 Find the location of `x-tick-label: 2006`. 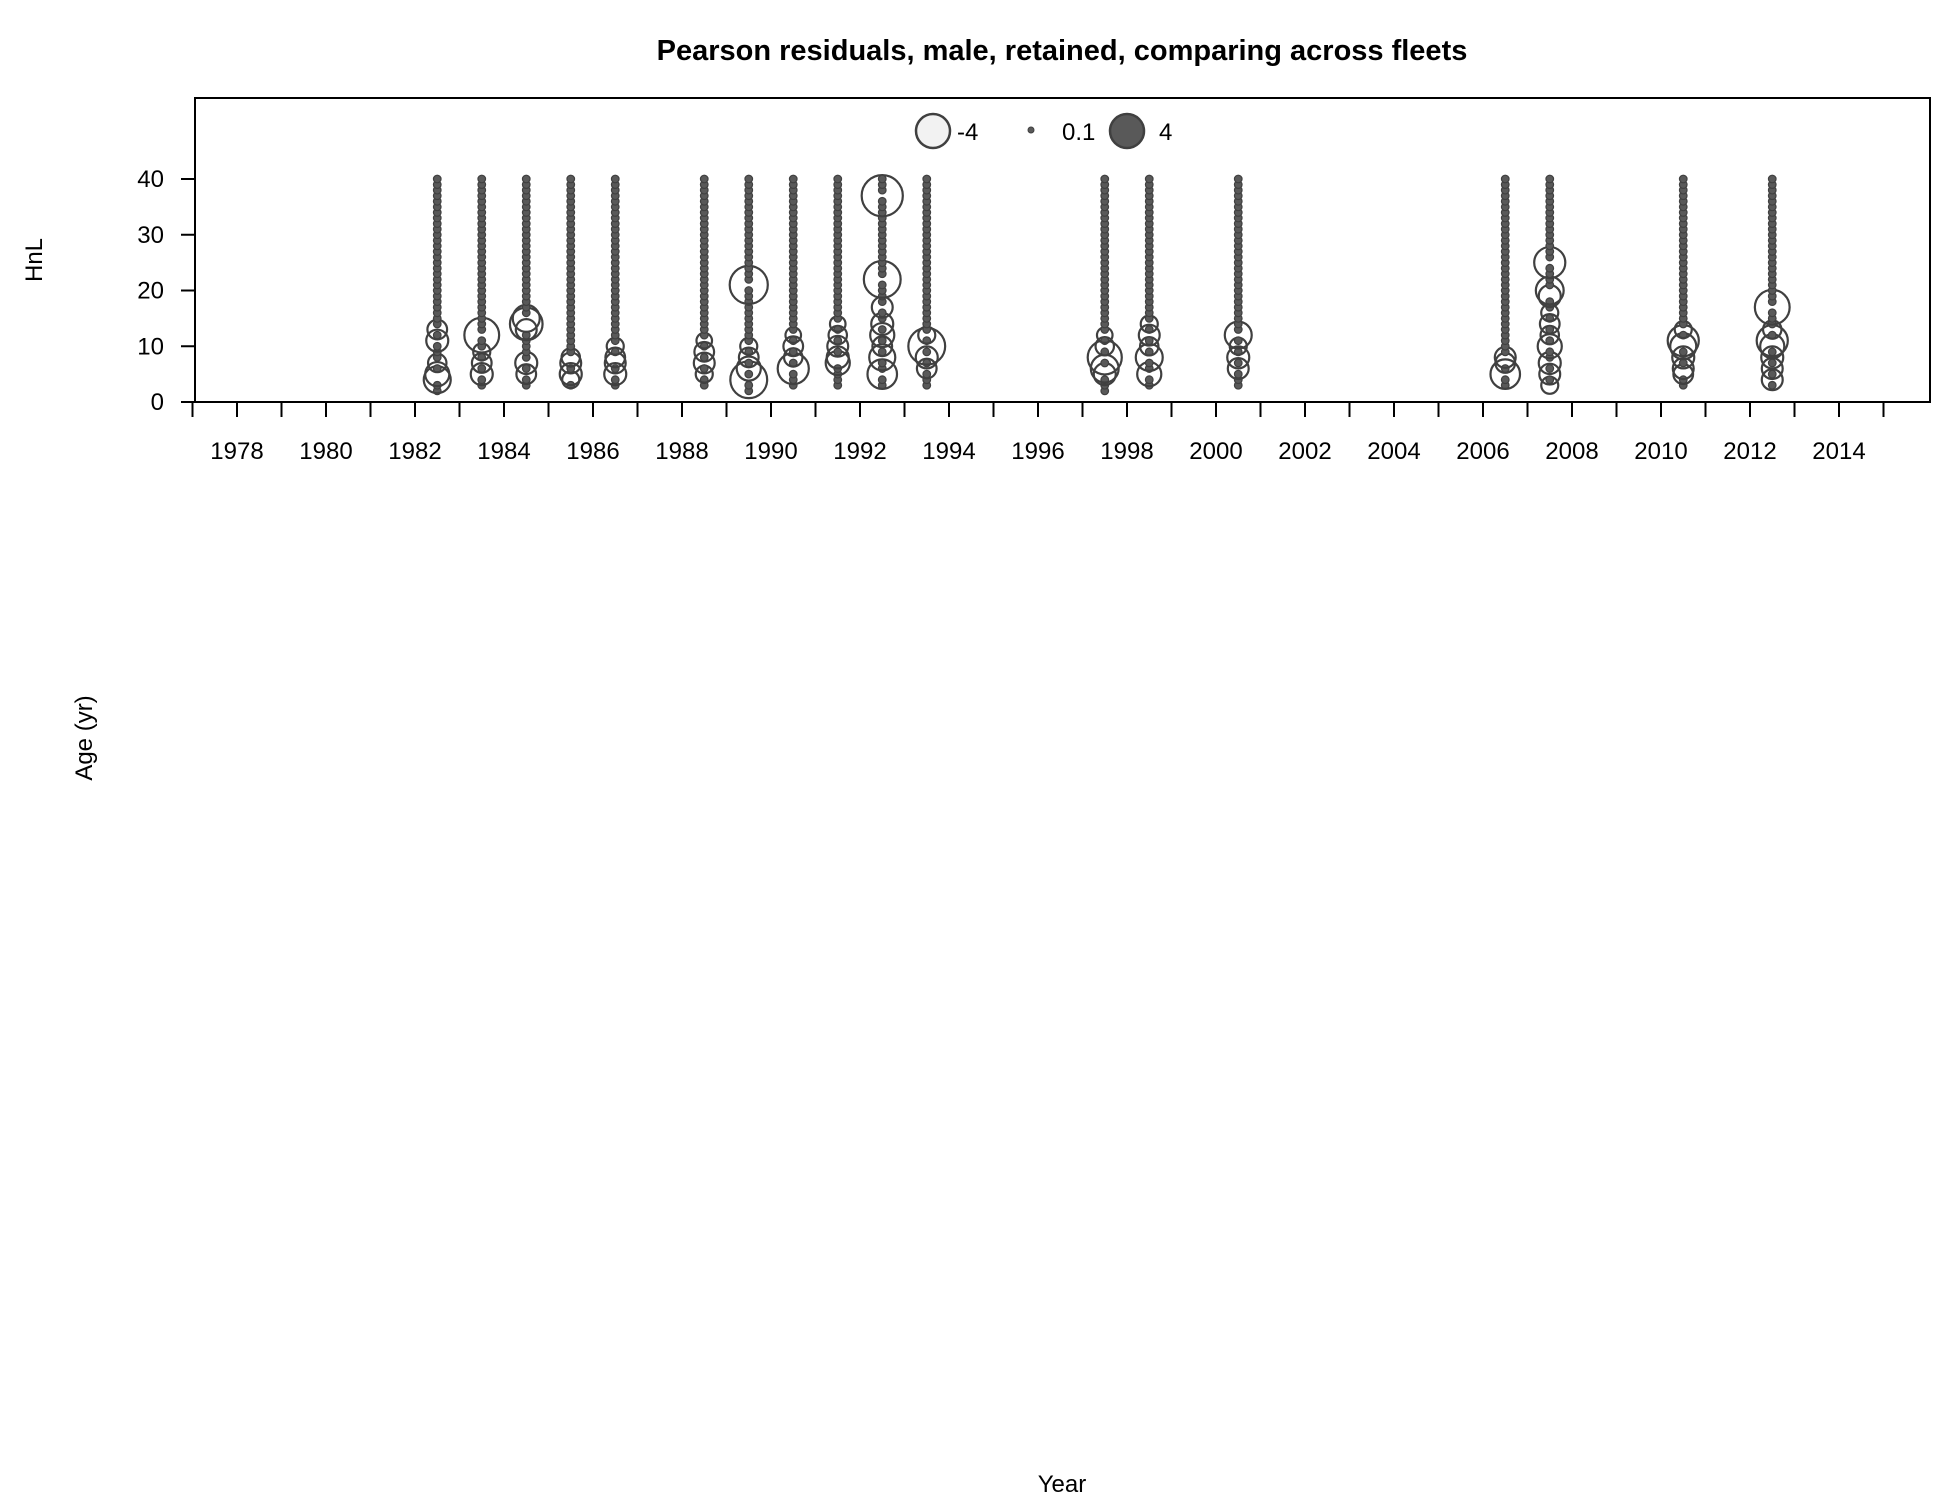

x-tick-label: 2006 is located at coordinates (1482, 451).